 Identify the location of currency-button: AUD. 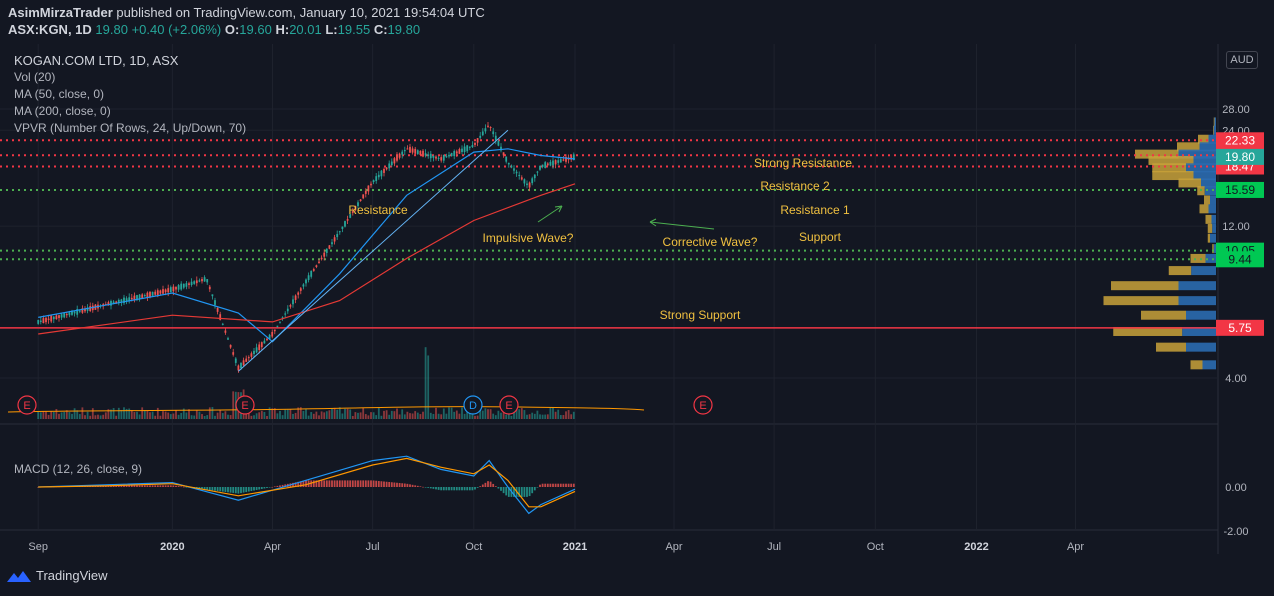
(1242, 60).